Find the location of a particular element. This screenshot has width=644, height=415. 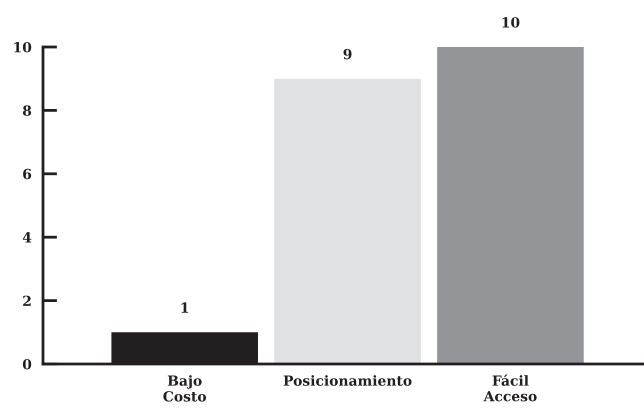

y-tick-label: 6 is located at coordinates (27, 174).